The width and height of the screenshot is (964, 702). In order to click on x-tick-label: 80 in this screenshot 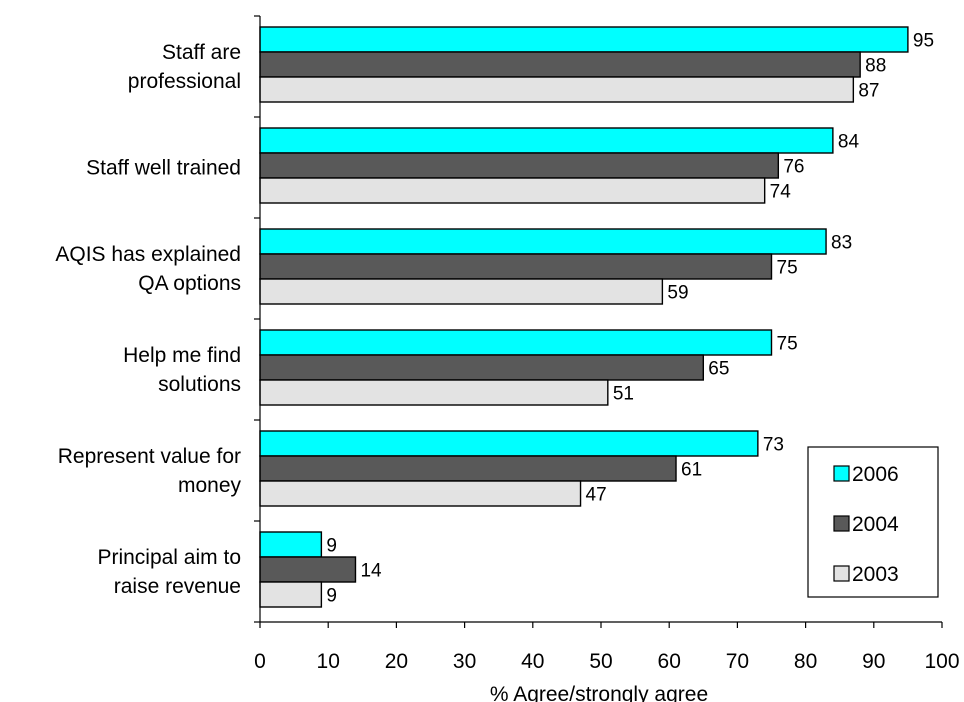, I will do `click(805, 661)`.